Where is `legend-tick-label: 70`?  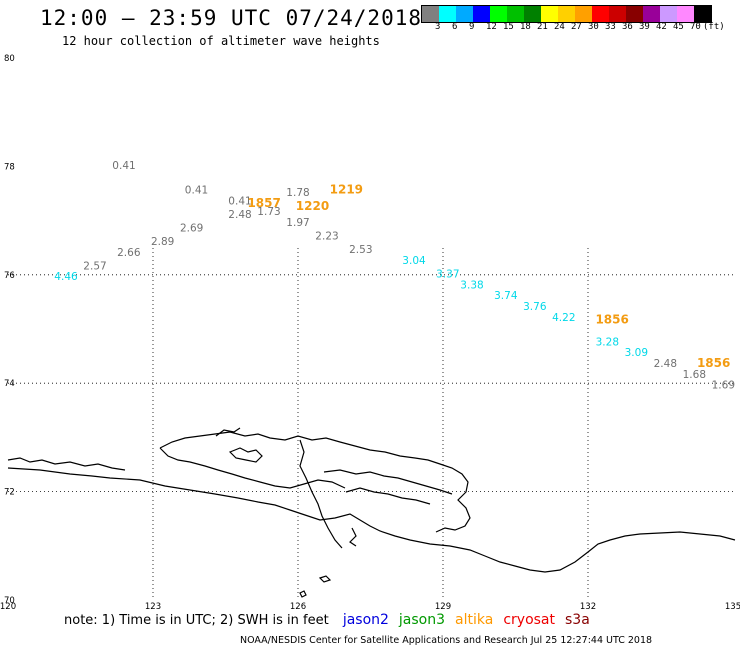 legend-tick-label: 70 is located at coordinates (695, 27).